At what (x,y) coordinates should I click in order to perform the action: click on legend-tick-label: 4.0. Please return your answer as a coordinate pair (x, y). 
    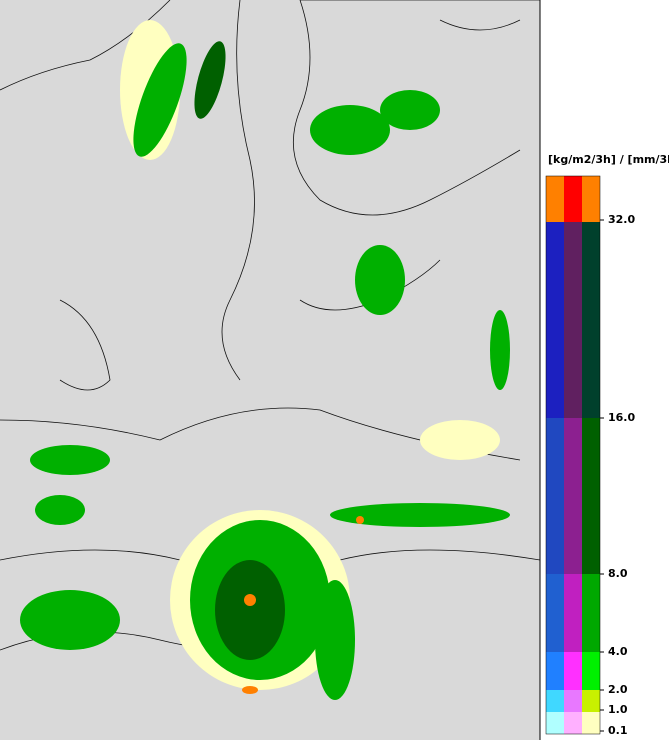
    Looking at the image, I should click on (618, 651).